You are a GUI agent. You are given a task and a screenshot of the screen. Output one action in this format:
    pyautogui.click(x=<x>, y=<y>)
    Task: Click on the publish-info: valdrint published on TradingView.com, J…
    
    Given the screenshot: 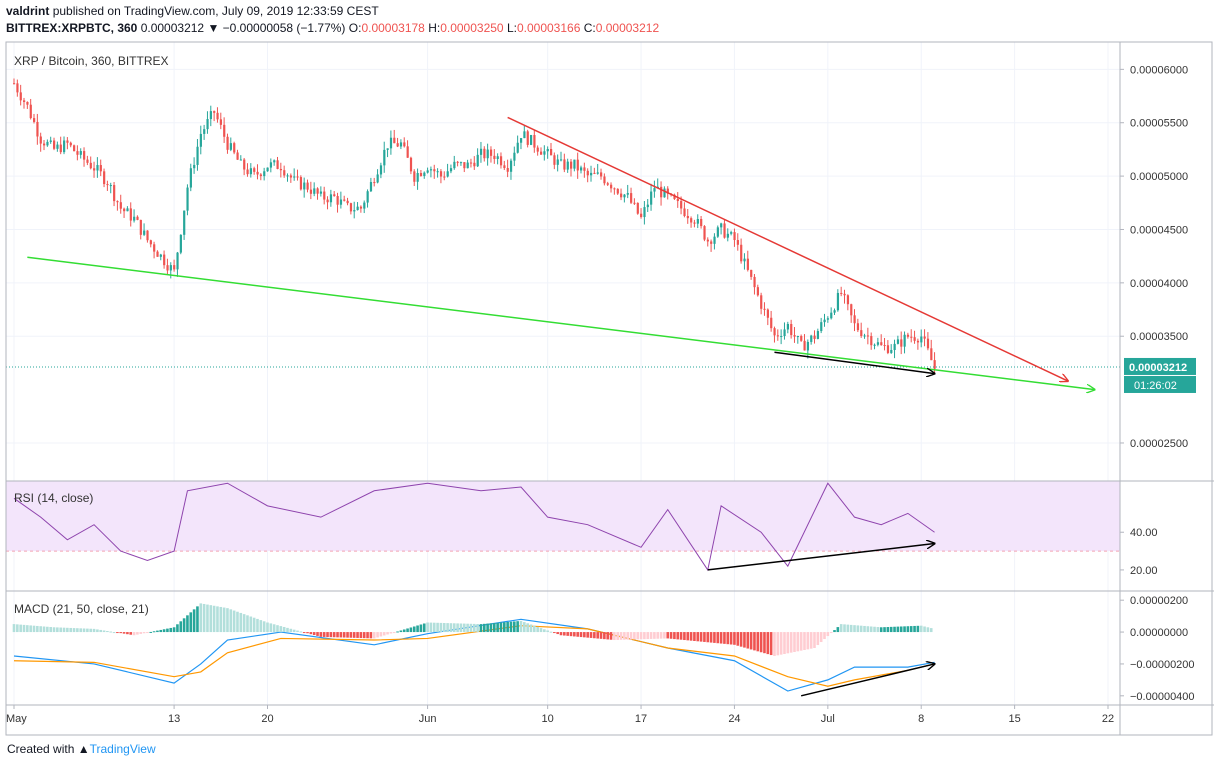 What is the action you would take?
    pyautogui.click(x=192, y=11)
    